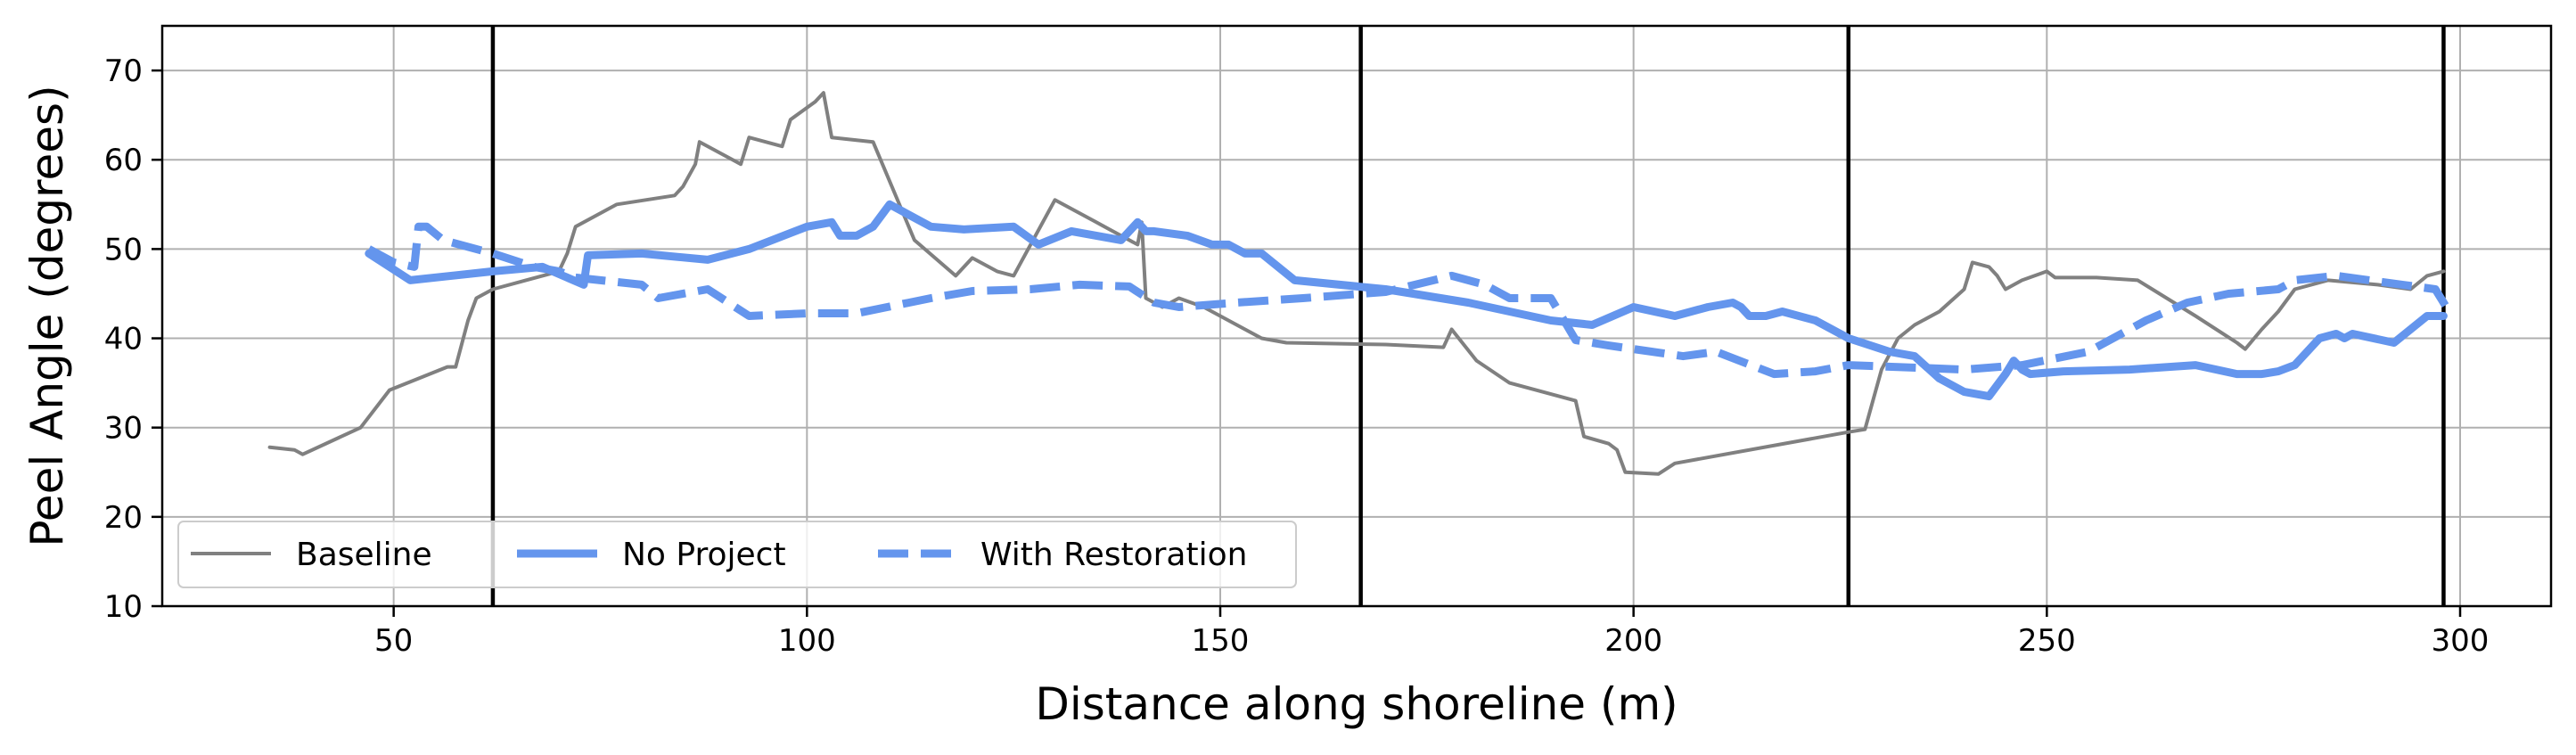 Image resolution: width=2576 pixels, height=755 pixels. I want to click on y-tick-label-50: 50, so click(123, 250).